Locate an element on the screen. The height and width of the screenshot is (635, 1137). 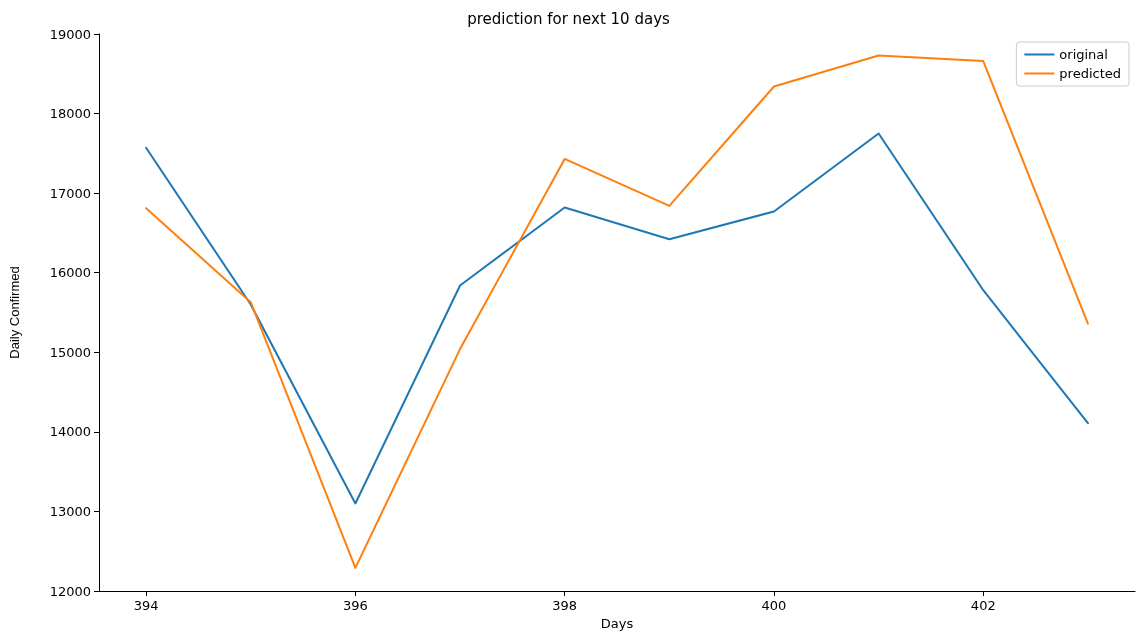
y-tick-label: 16000 is located at coordinates (70, 273).